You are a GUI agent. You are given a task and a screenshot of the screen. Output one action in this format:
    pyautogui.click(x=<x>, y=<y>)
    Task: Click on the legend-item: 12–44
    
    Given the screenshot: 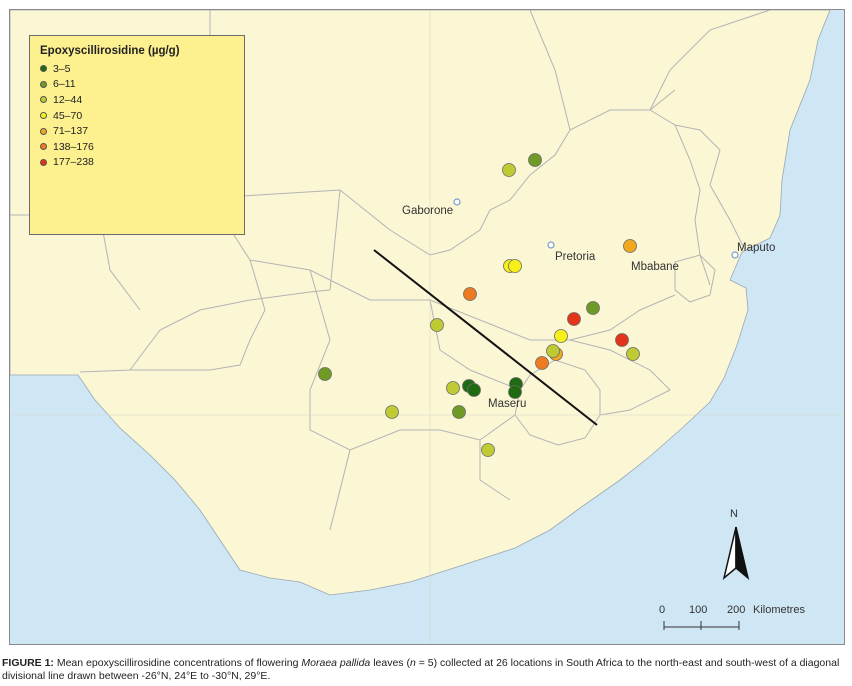 What is the action you would take?
    pyautogui.click(x=137, y=100)
    